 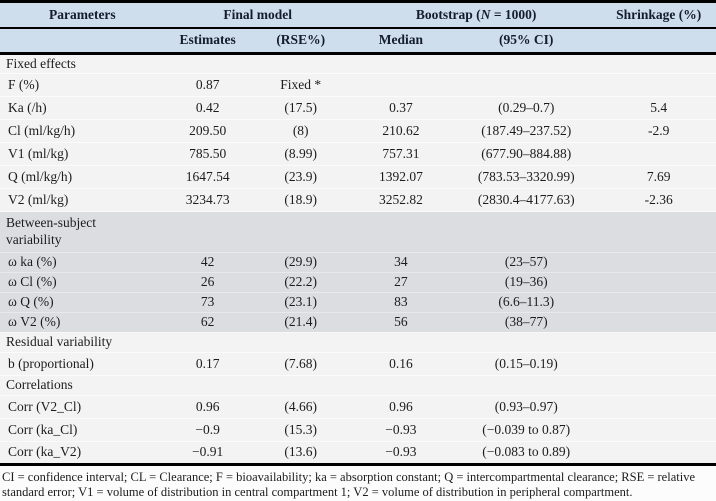 What do you see at coordinates (526, 302) in the screenshot?
I see `cell-ci: (6.6–11.3)` at bounding box center [526, 302].